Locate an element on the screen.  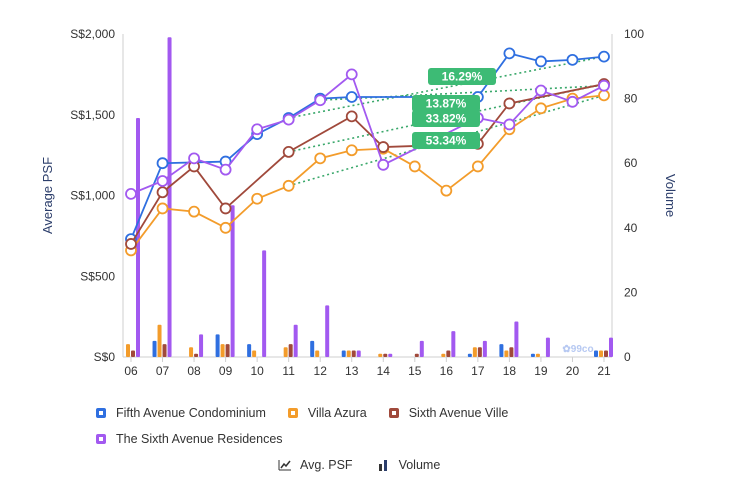
x-axis-tick-label: 14 is located at coordinates (384, 371).